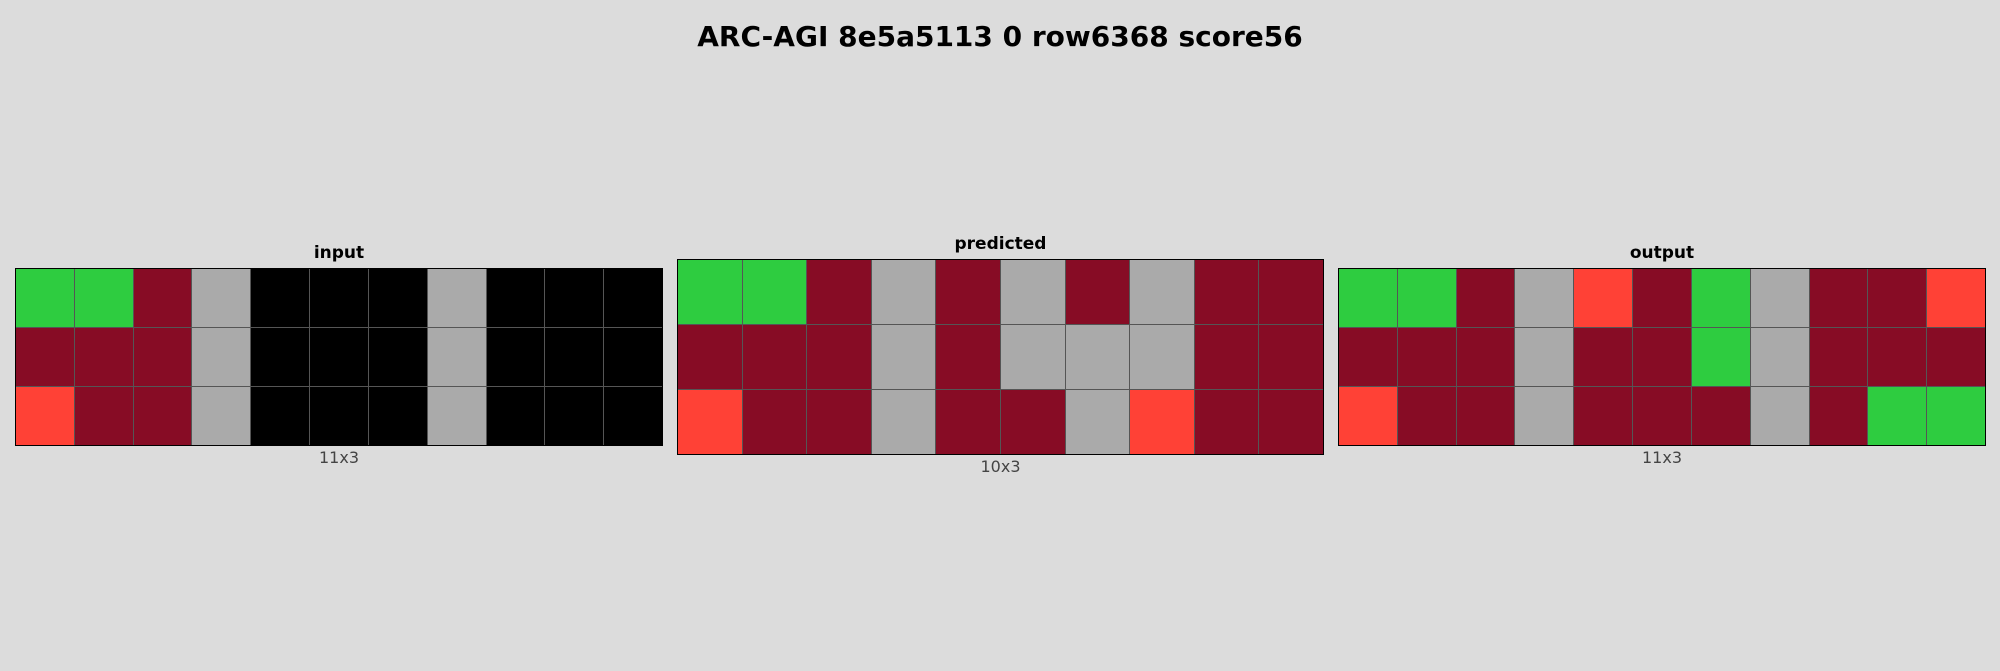 This screenshot has width=2000, height=671. Describe the element at coordinates (633, 298) in the screenshot. I see `input-cell-r0-c10` at that location.